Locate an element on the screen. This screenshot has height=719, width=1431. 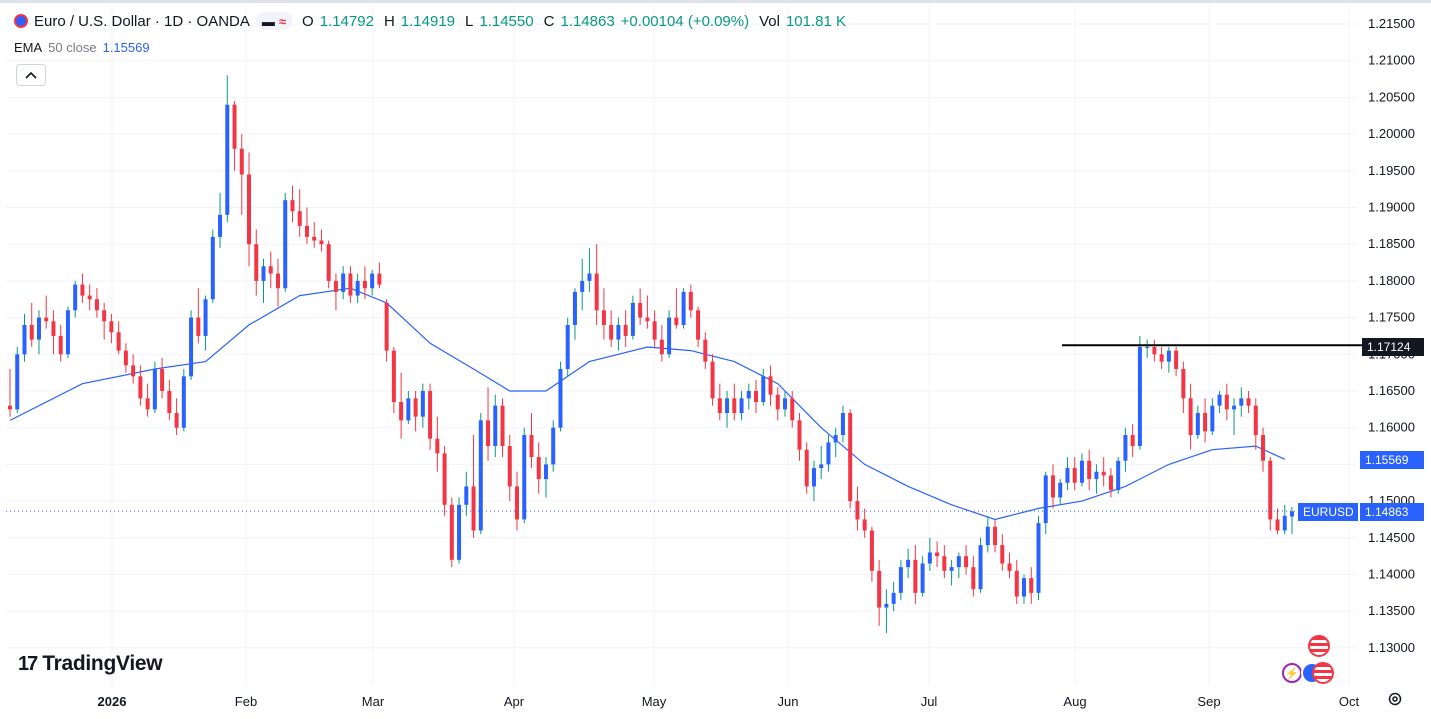
x-tick-label: 2026 is located at coordinates (112, 701).